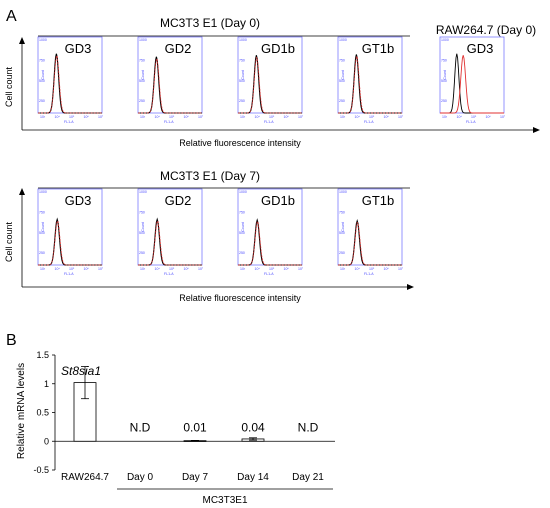 The width and height of the screenshot is (550, 508). Describe the element at coordinates (22, 40) in the screenshot. I see `row1-y-axis-arrow` at that location.